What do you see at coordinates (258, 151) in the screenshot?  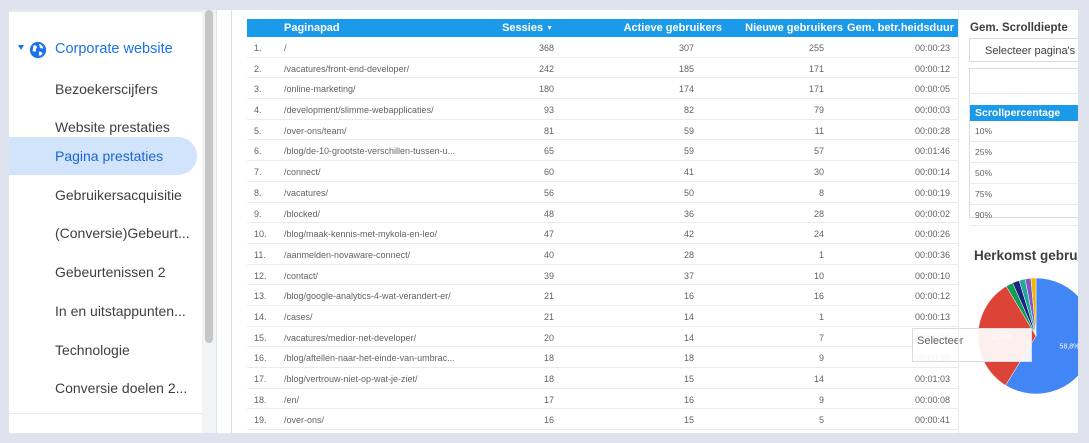 I see `row-index: 6.` at bounding box center [258, 151].